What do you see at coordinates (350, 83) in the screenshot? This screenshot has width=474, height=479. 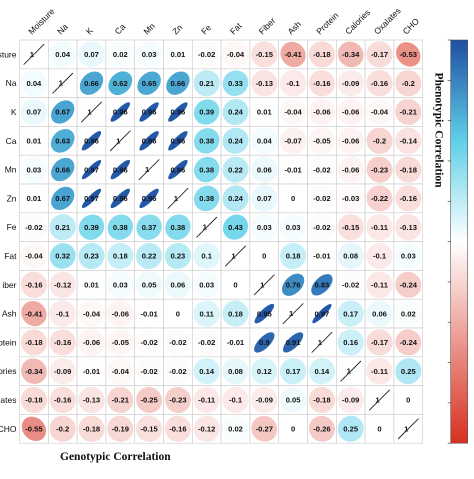 I see `phenotypic-value: -0.09` at bounding box center [350, 83].